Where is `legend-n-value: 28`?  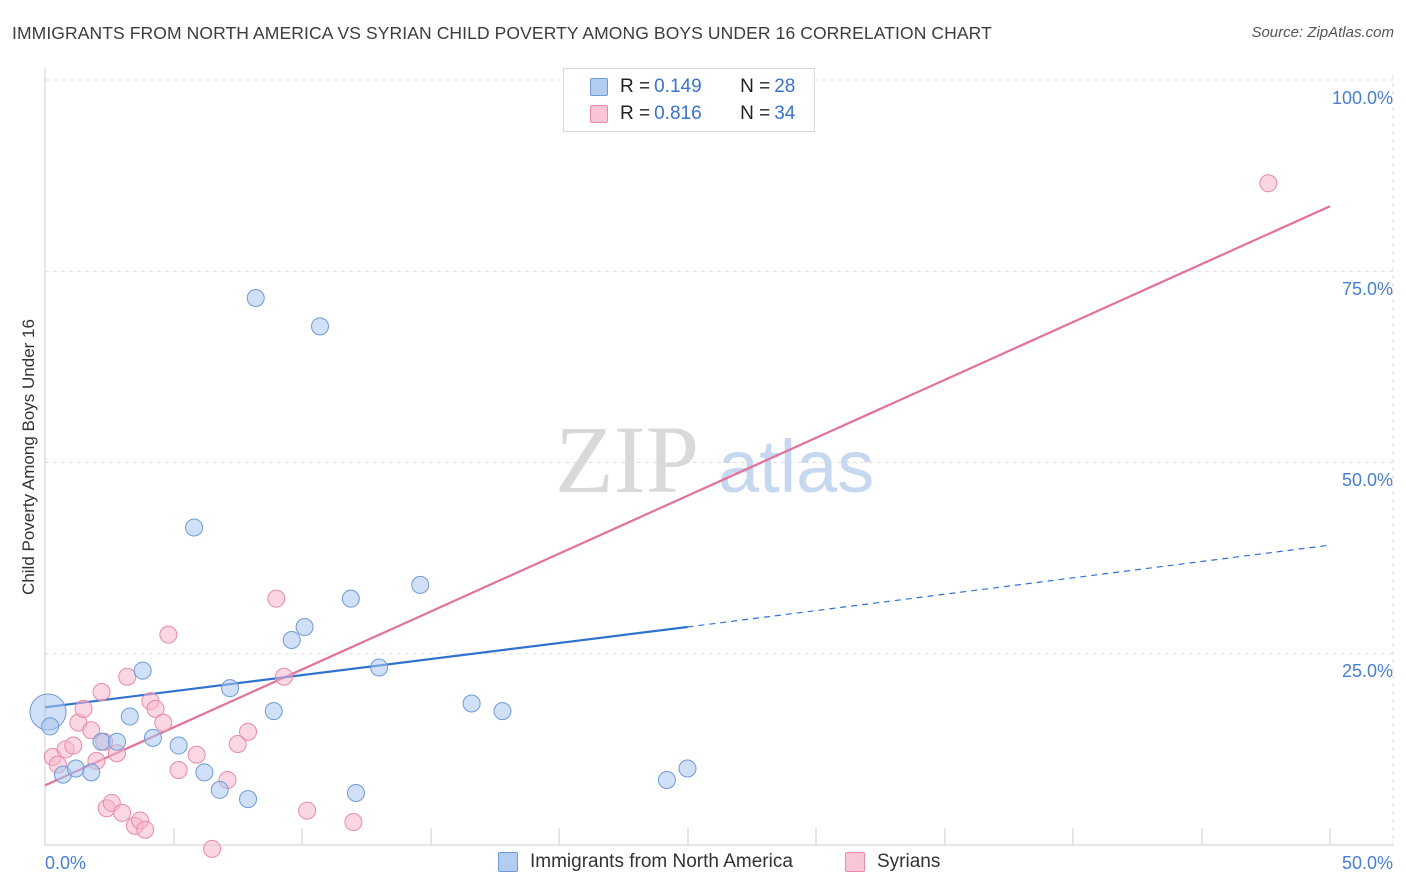 legend-n-value: 28 is located at coordinates (785, 86).